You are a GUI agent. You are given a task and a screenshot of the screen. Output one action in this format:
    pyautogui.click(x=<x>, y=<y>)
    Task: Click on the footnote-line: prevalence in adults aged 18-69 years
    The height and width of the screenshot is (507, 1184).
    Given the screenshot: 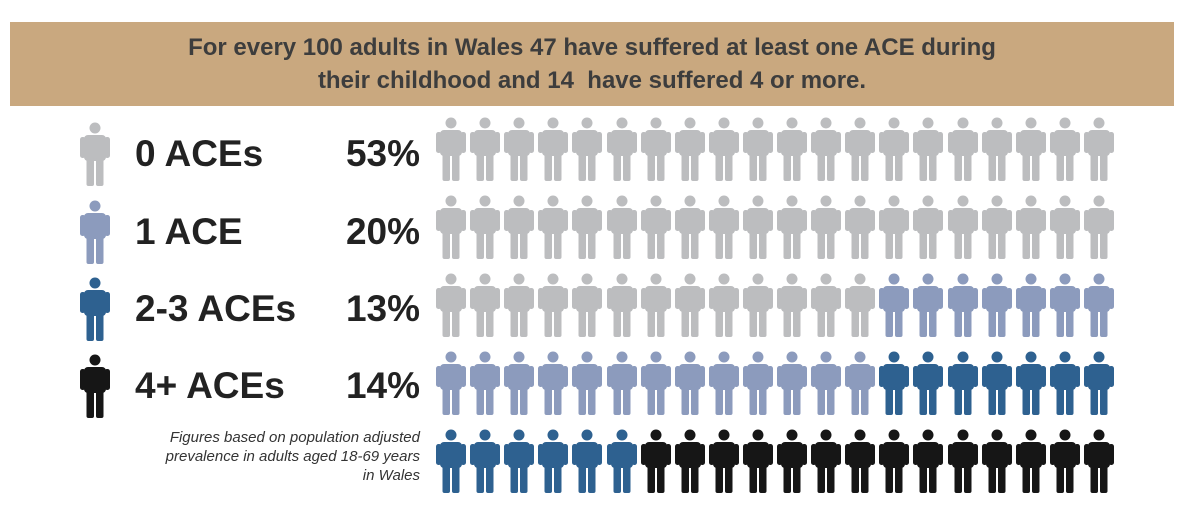 What is the action you would take?
    pyautogui.click(x=292, y=456)
    